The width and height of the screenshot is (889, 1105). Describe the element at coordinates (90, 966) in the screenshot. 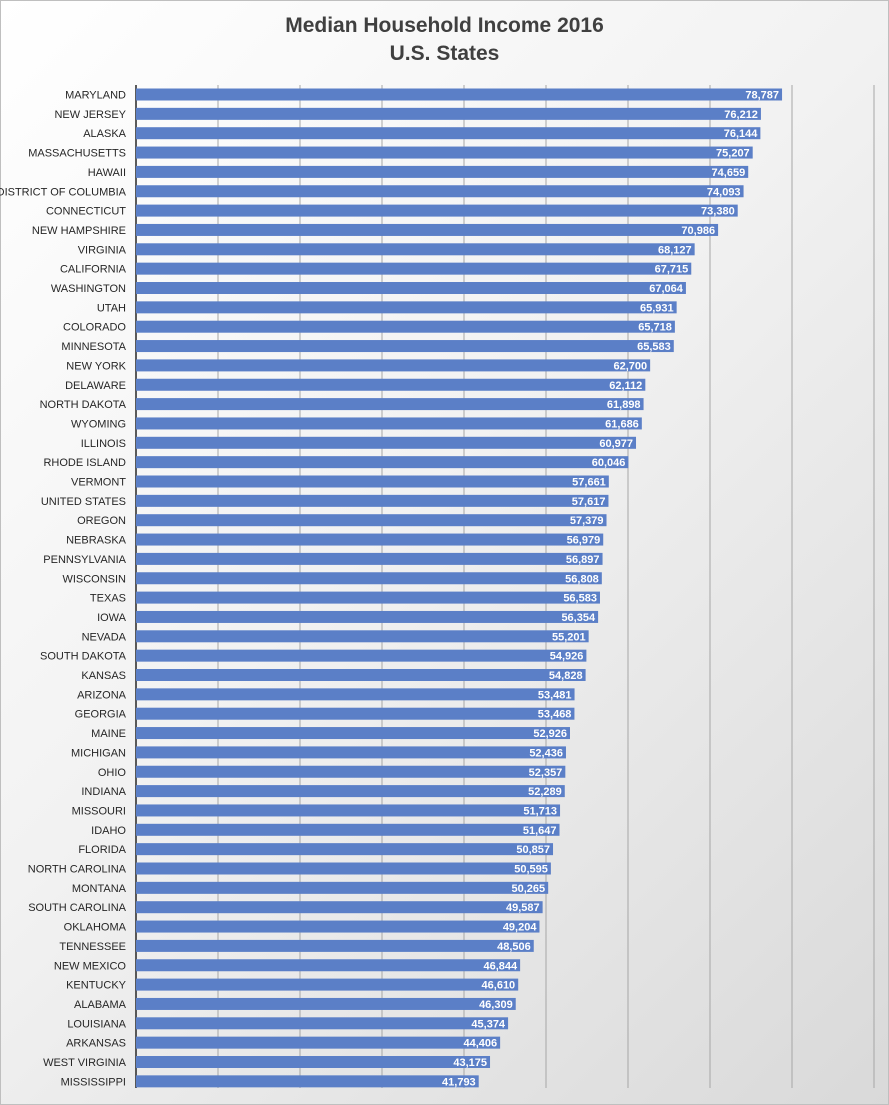

I see `category-label: NEW MEXICO` at that location.